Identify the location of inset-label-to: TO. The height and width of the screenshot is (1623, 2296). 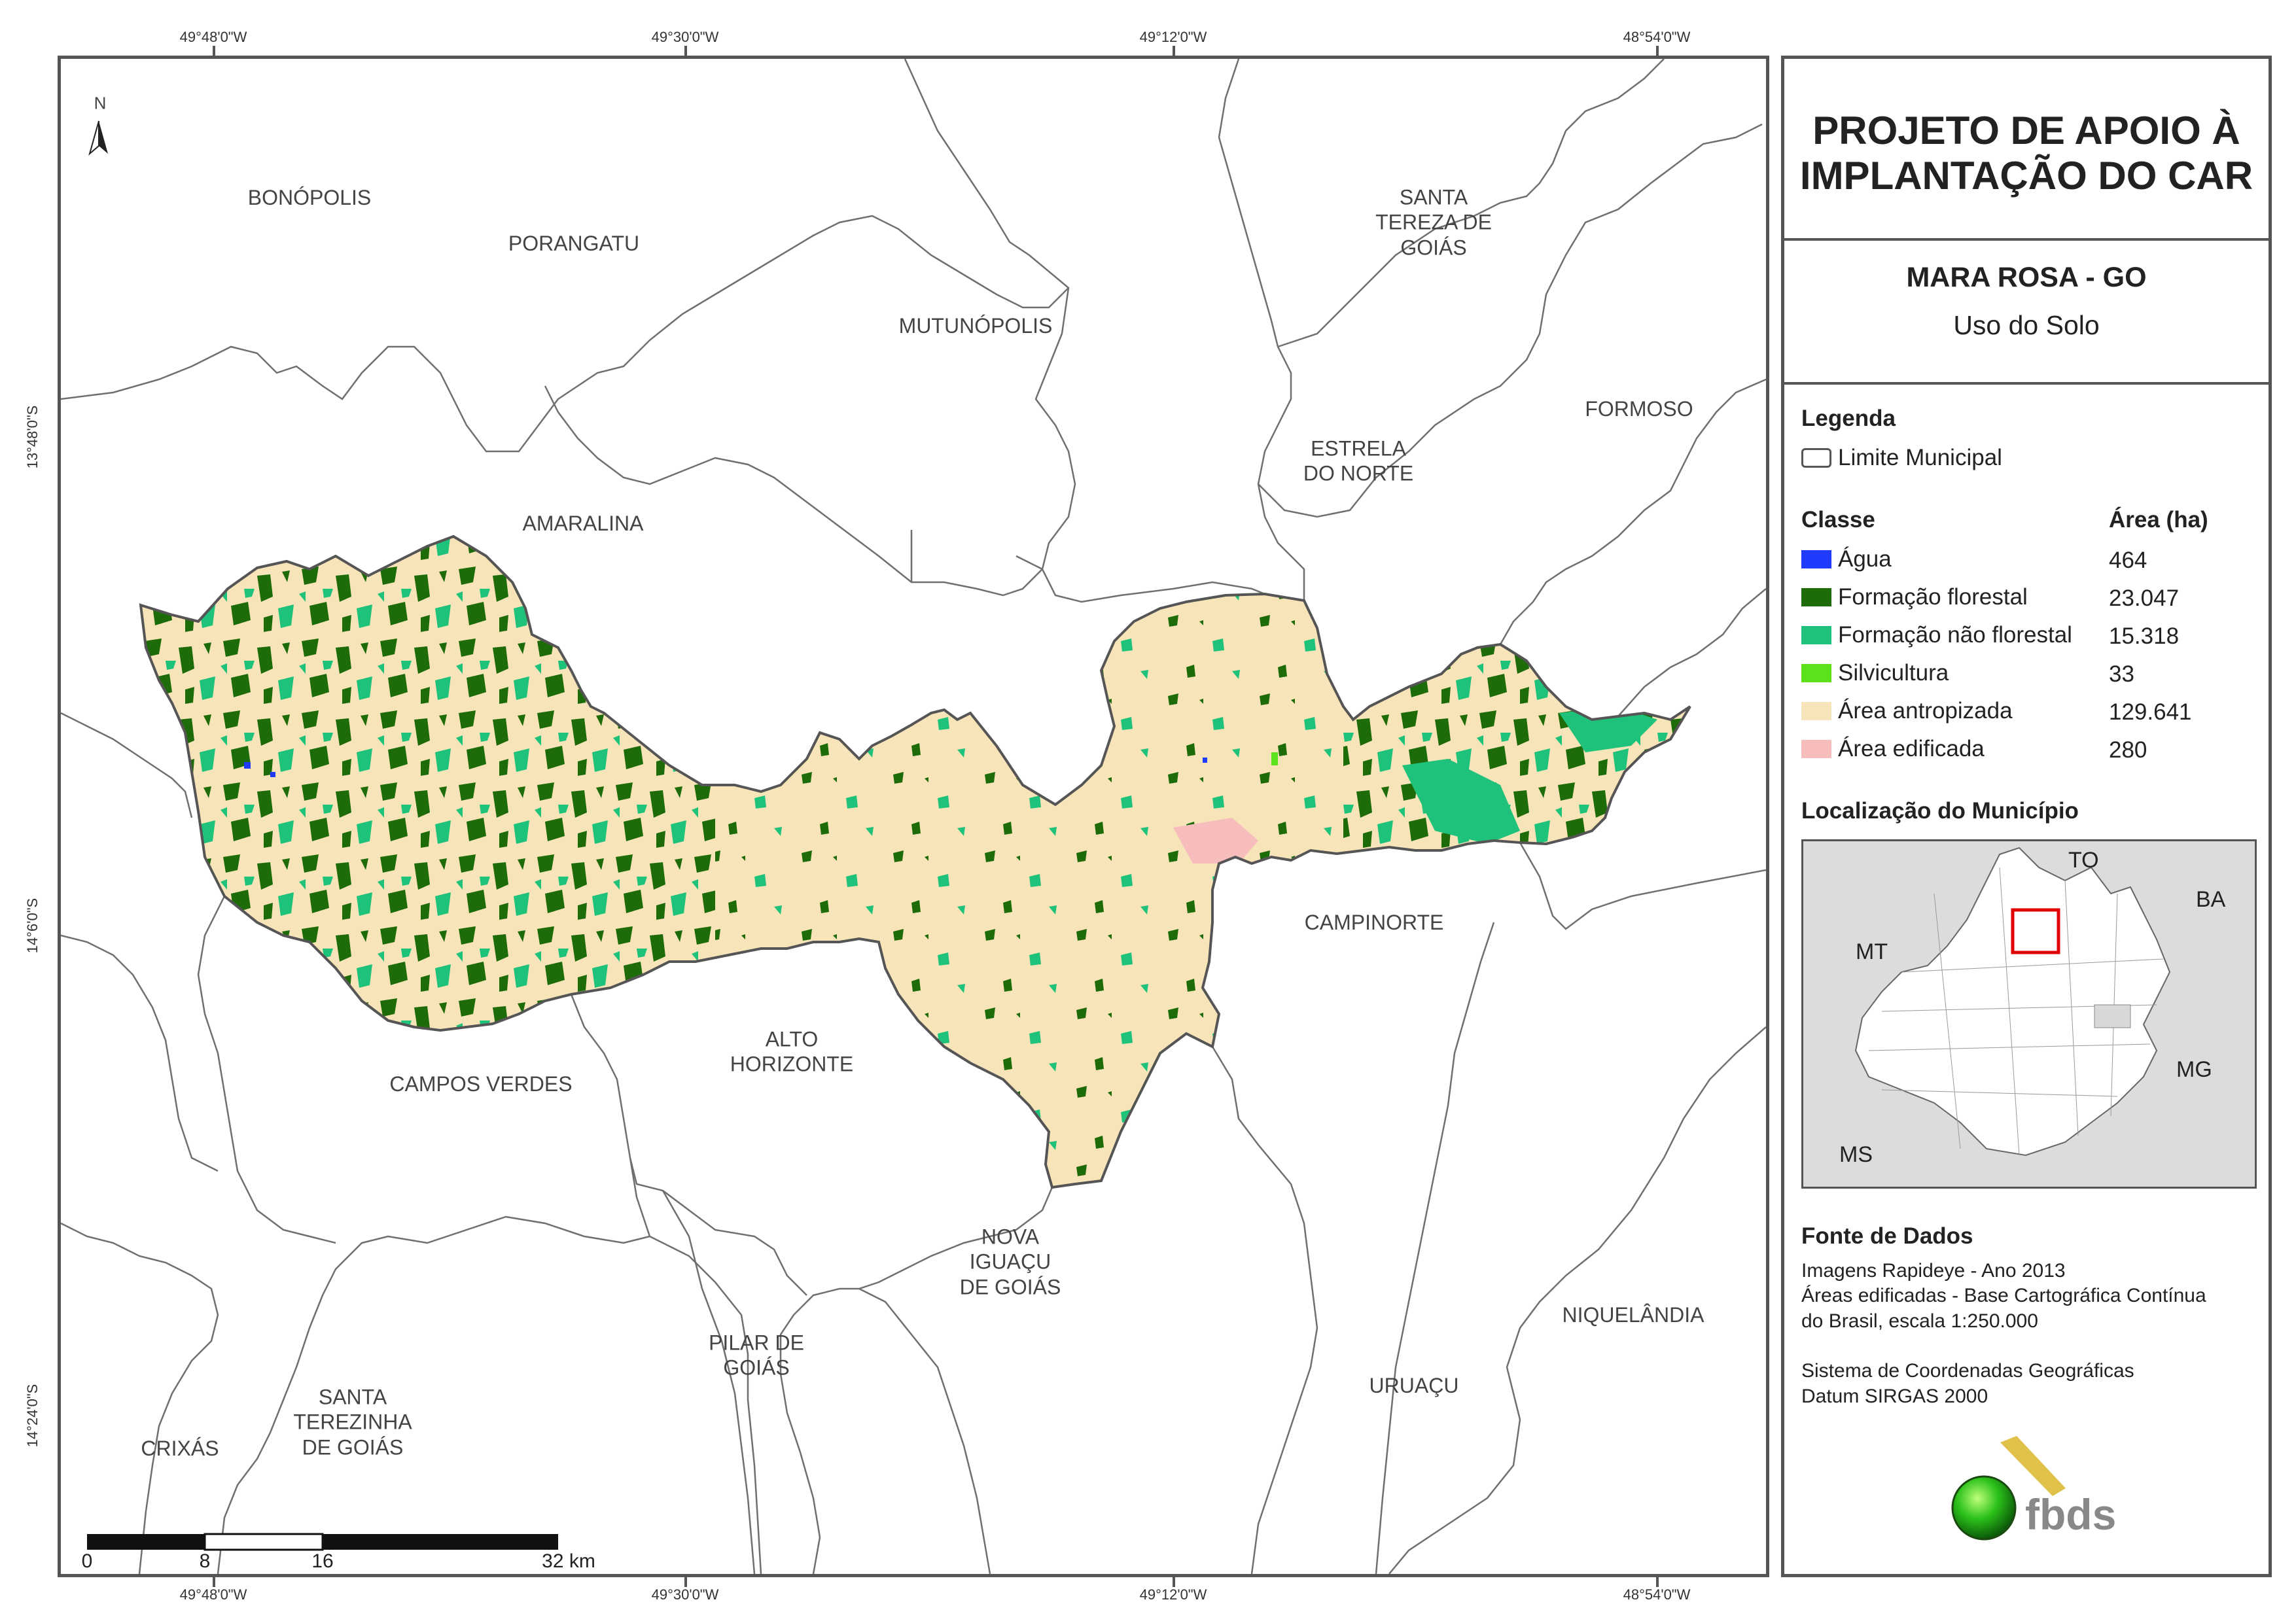
(2083, 861).